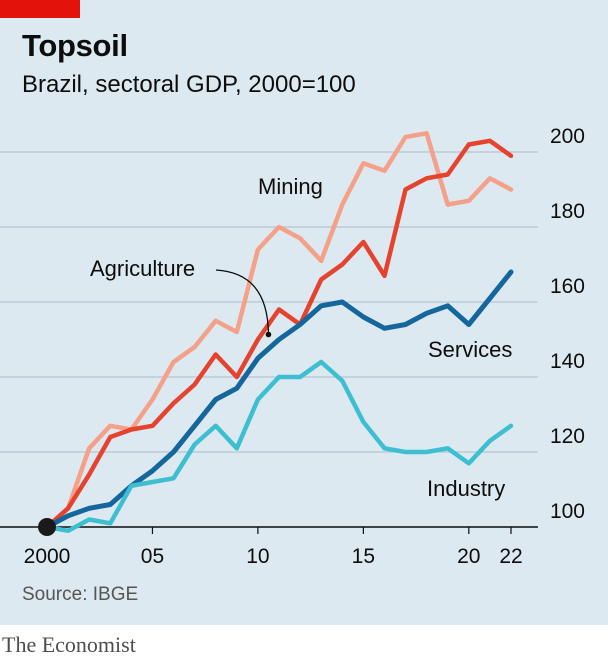  Describe the element at coordinates (363, 556) in the screenshot. I see `x-tick-label: 15` at that location.